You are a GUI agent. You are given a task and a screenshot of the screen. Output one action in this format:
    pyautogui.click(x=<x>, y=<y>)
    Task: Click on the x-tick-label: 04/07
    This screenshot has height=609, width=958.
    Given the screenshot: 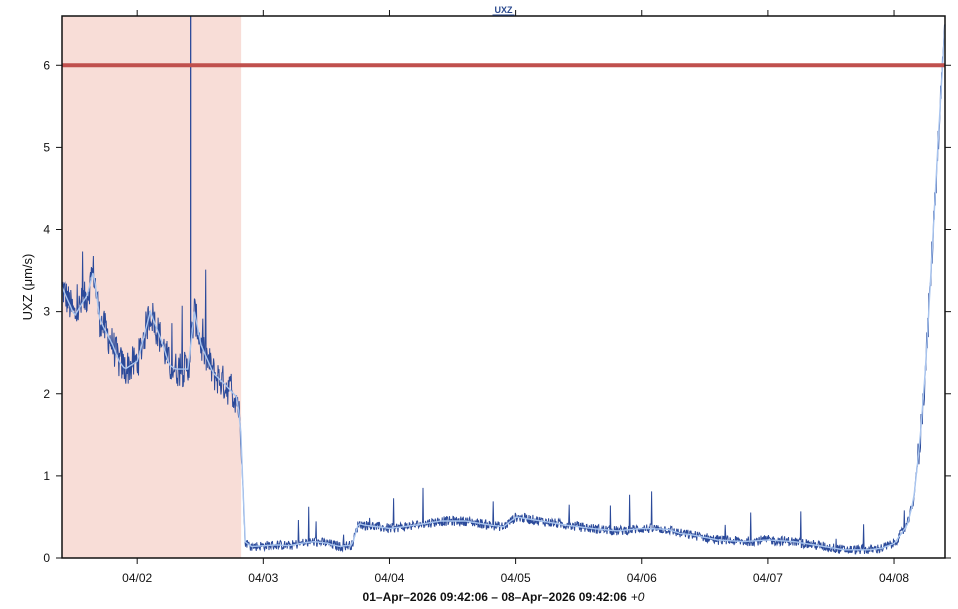 What is the action you would take?
    pyautogui.click(x=768, y=578)
    